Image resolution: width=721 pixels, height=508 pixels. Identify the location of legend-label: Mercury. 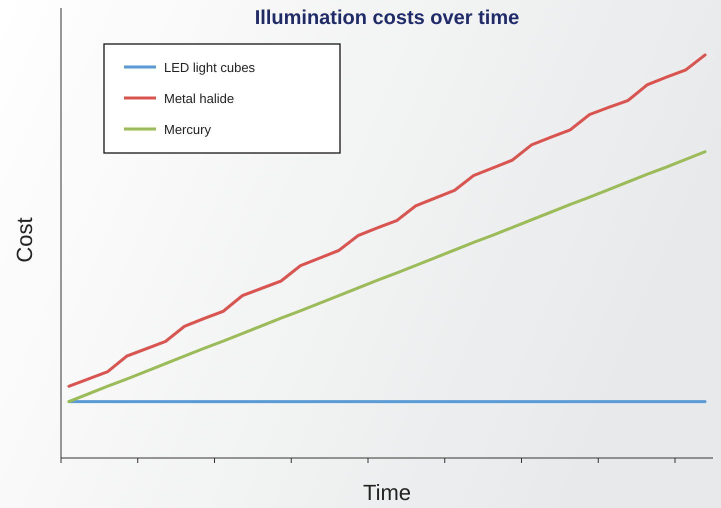
(188, 129).